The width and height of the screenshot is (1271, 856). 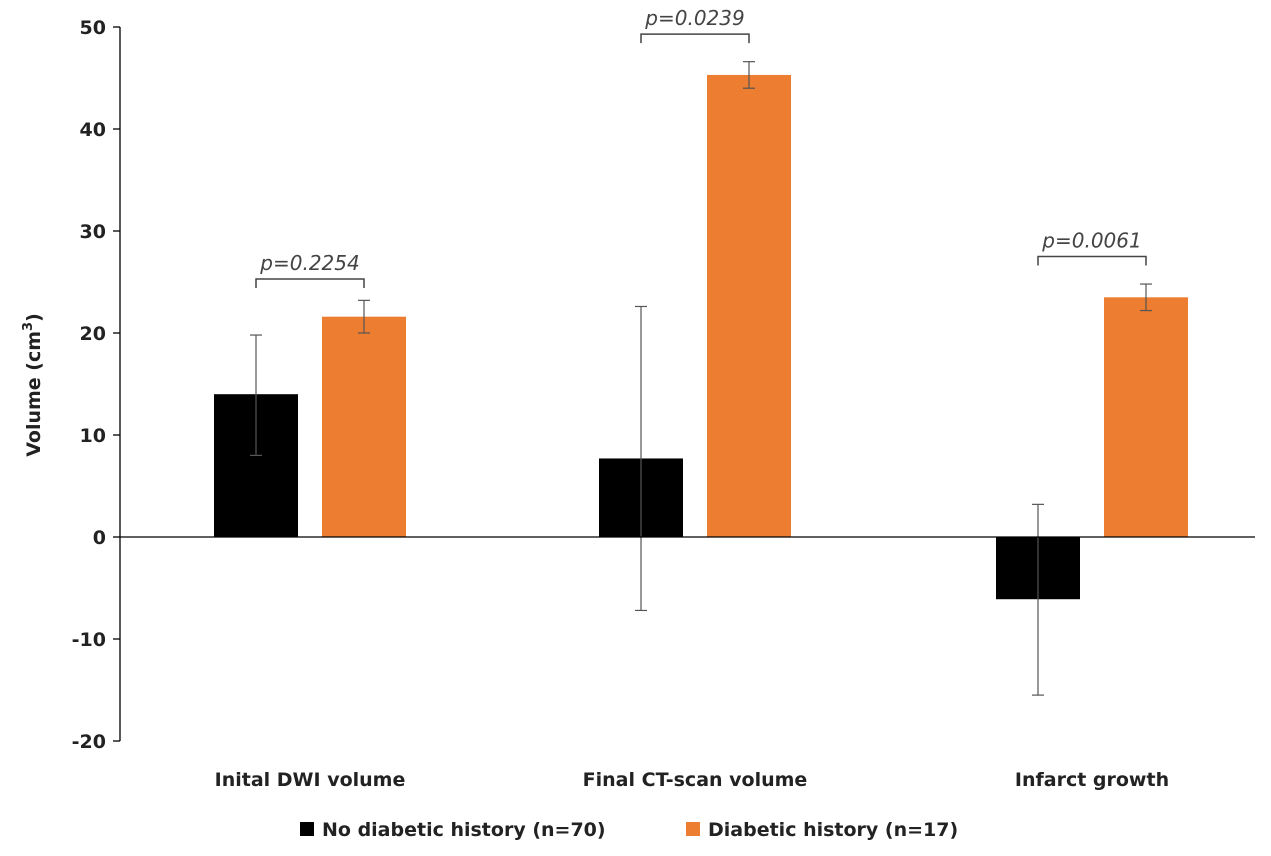 I want to click on legend-label: No diabetic history (n=70), so click(x=464, y=830).